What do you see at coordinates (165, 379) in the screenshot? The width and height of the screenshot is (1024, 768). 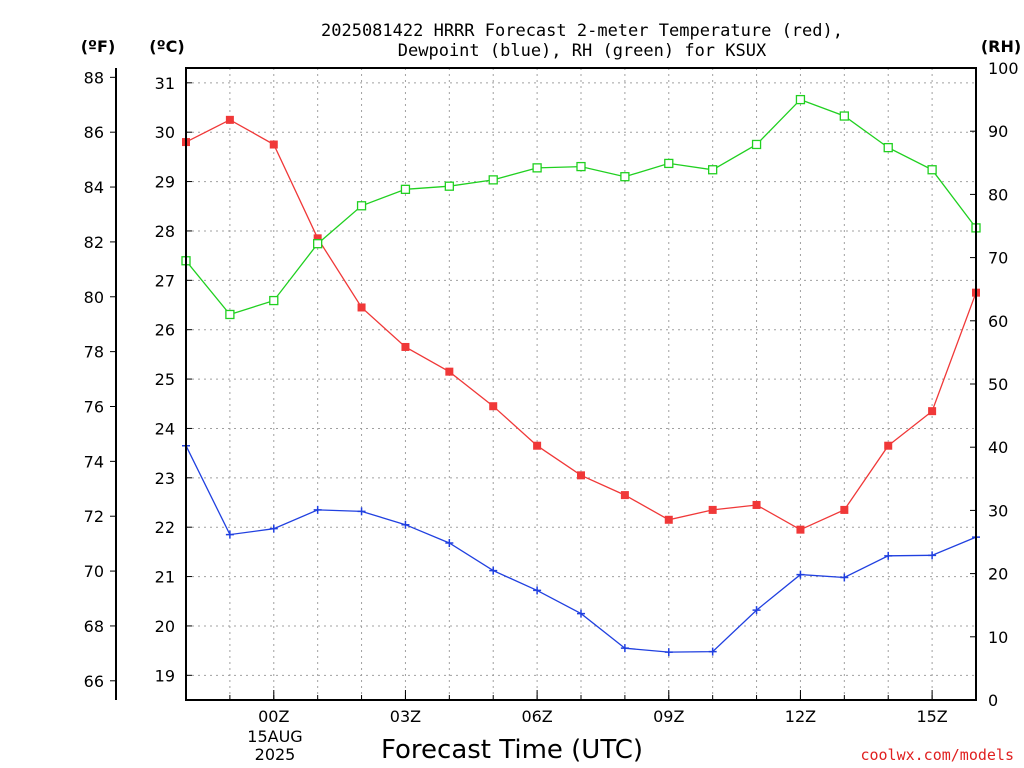 I see `celsius-tick-label: 25` at bounding box center [165, 379].